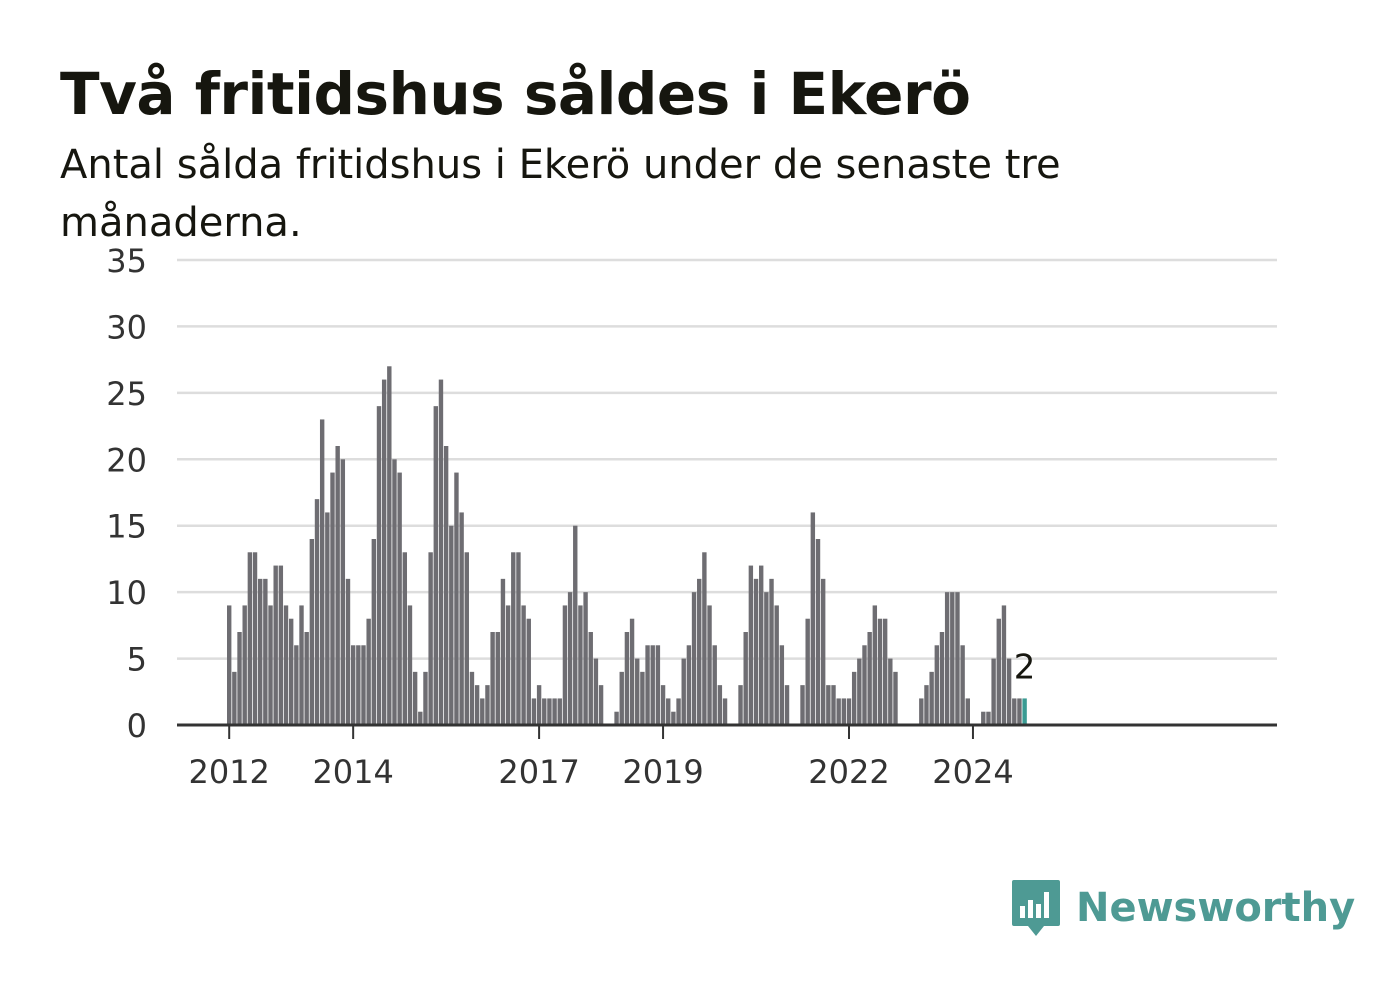  What do you see at coordinates (126, 261) in the screenshot?
I see `y-tick-label: 35` at bounding box center [126, 261].